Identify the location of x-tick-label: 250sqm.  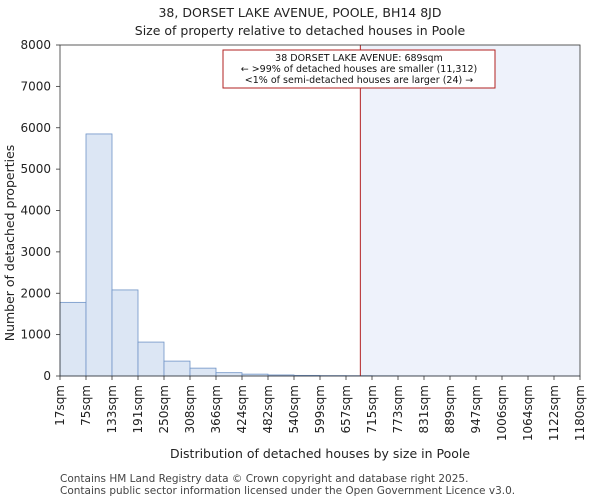
(164, 409).